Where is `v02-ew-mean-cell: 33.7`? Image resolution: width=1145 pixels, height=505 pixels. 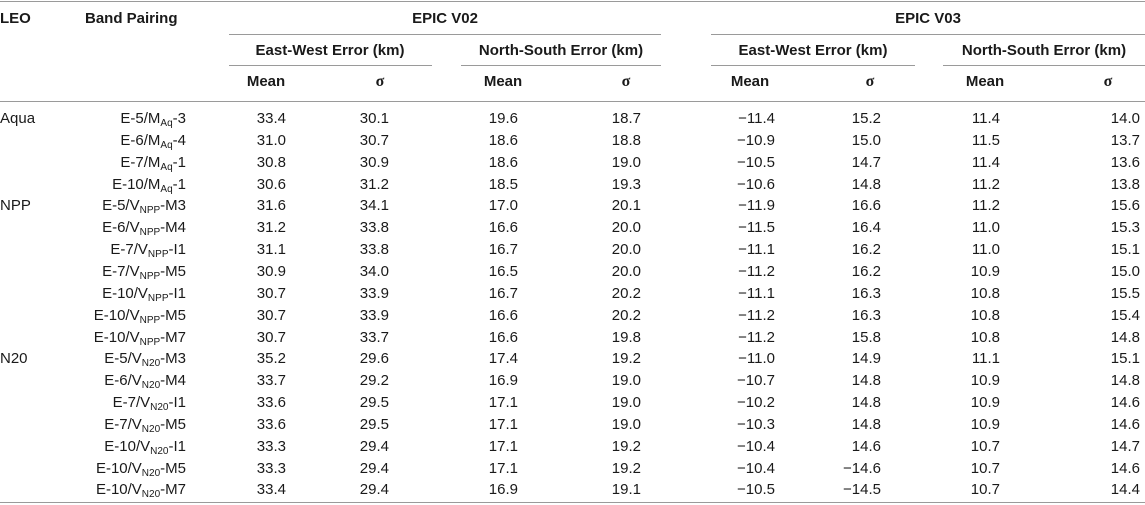
v02-ew-mean-cell: 33.7 is located at coordinates (271, 380).